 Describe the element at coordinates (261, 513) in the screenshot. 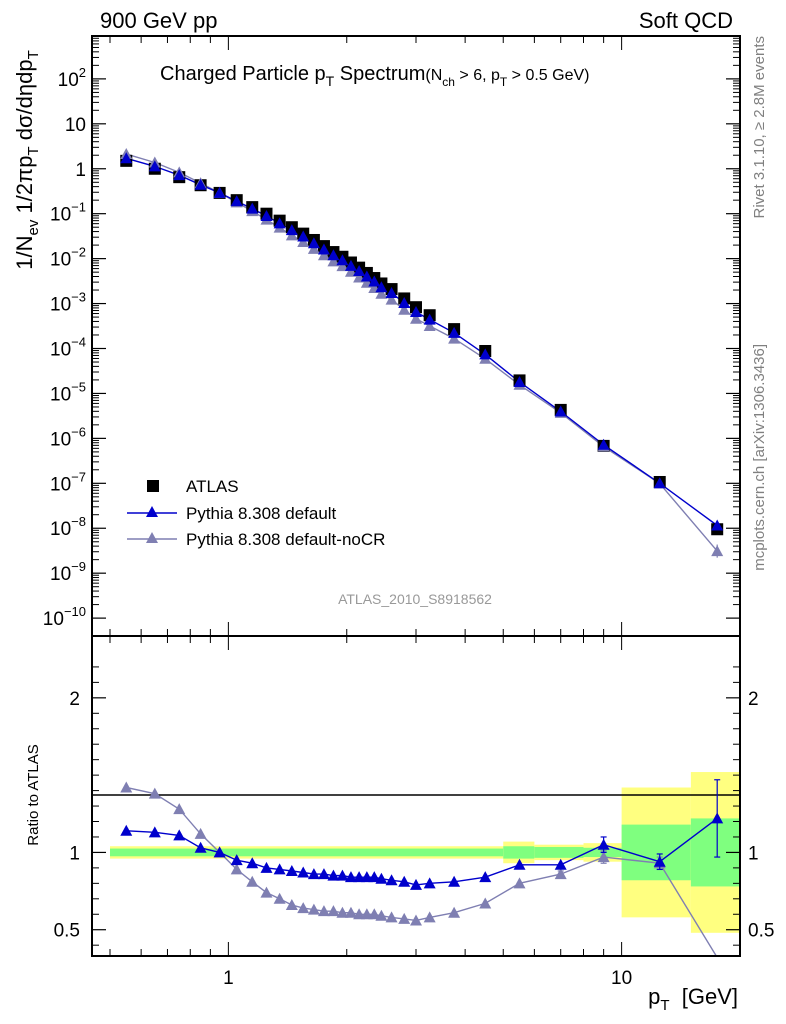

I see `legend-label-default: Pythia 8.308 default` at that location.